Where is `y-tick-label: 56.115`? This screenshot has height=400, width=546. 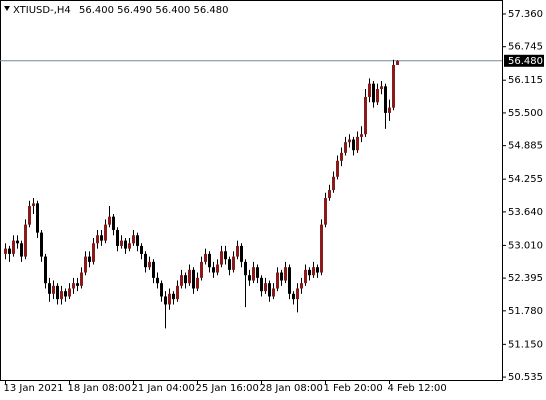
y-tick-label: 56.115 is located at coordinates (525, 80).